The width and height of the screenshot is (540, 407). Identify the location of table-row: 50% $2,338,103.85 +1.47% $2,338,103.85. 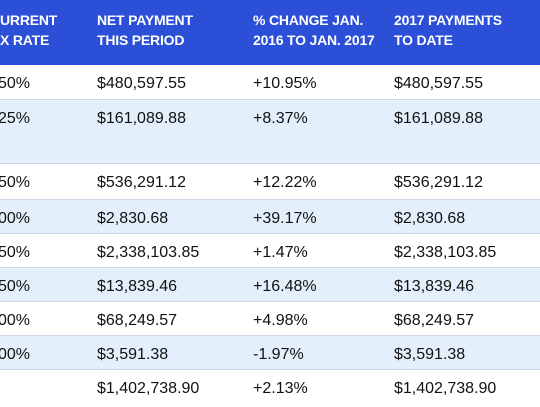
(270, 251).